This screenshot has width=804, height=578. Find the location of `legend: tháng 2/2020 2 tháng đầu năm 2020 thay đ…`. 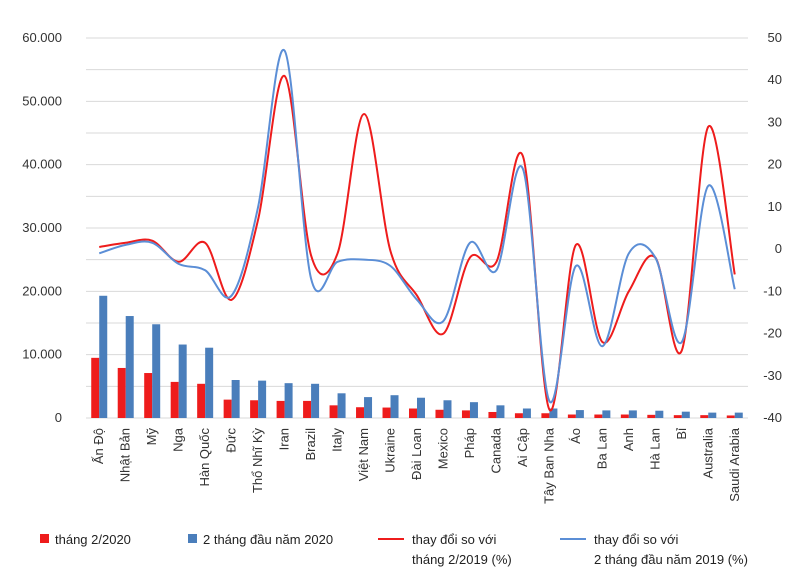

legend: tháng 2/2020 2 tháng đầu năm 2020 thay đ… is located at coordinates (402, 550).